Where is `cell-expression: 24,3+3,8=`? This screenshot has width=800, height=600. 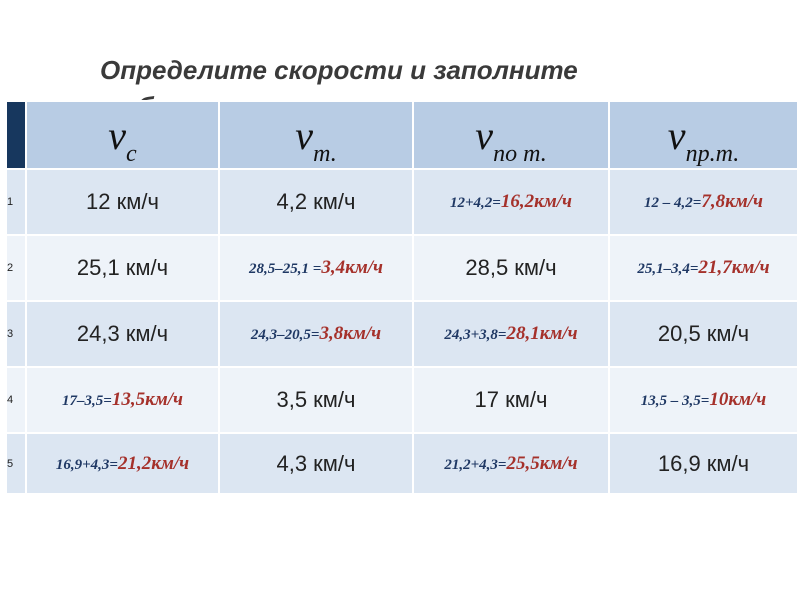
cell-expression: 24,3+3,8= is located at coordinates (475, 335).